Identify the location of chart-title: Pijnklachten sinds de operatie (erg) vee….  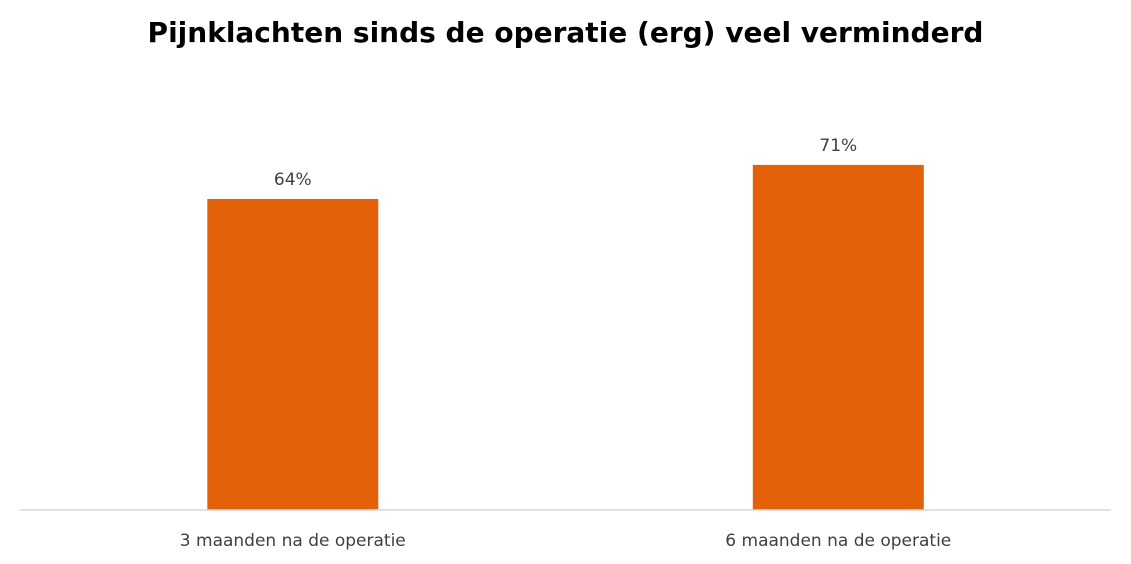
(565, 32).